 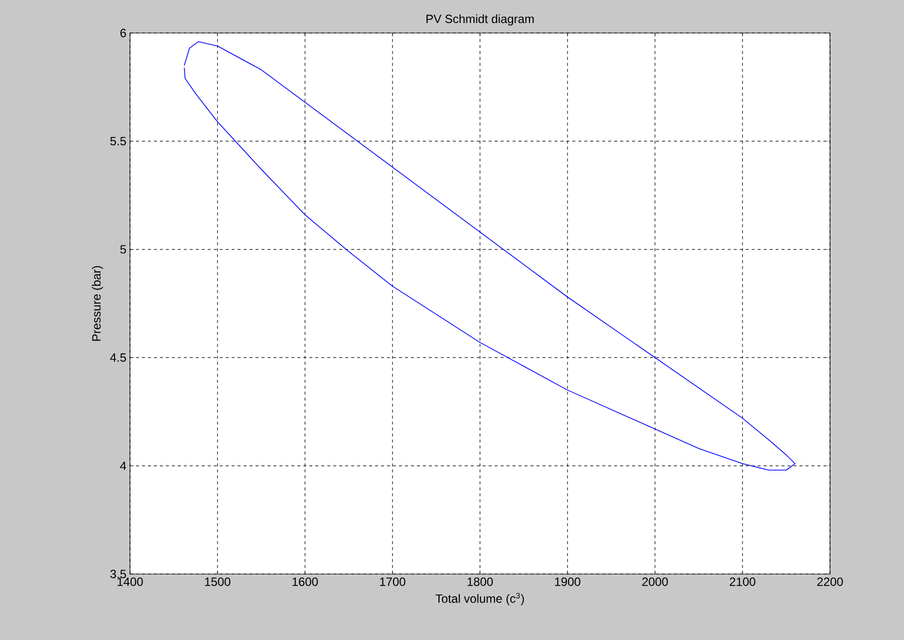 What do you see at coordinates (118, 574) in the screenshot?
I see `y-tick-label: 3.5` at bounding box center [118, 574].